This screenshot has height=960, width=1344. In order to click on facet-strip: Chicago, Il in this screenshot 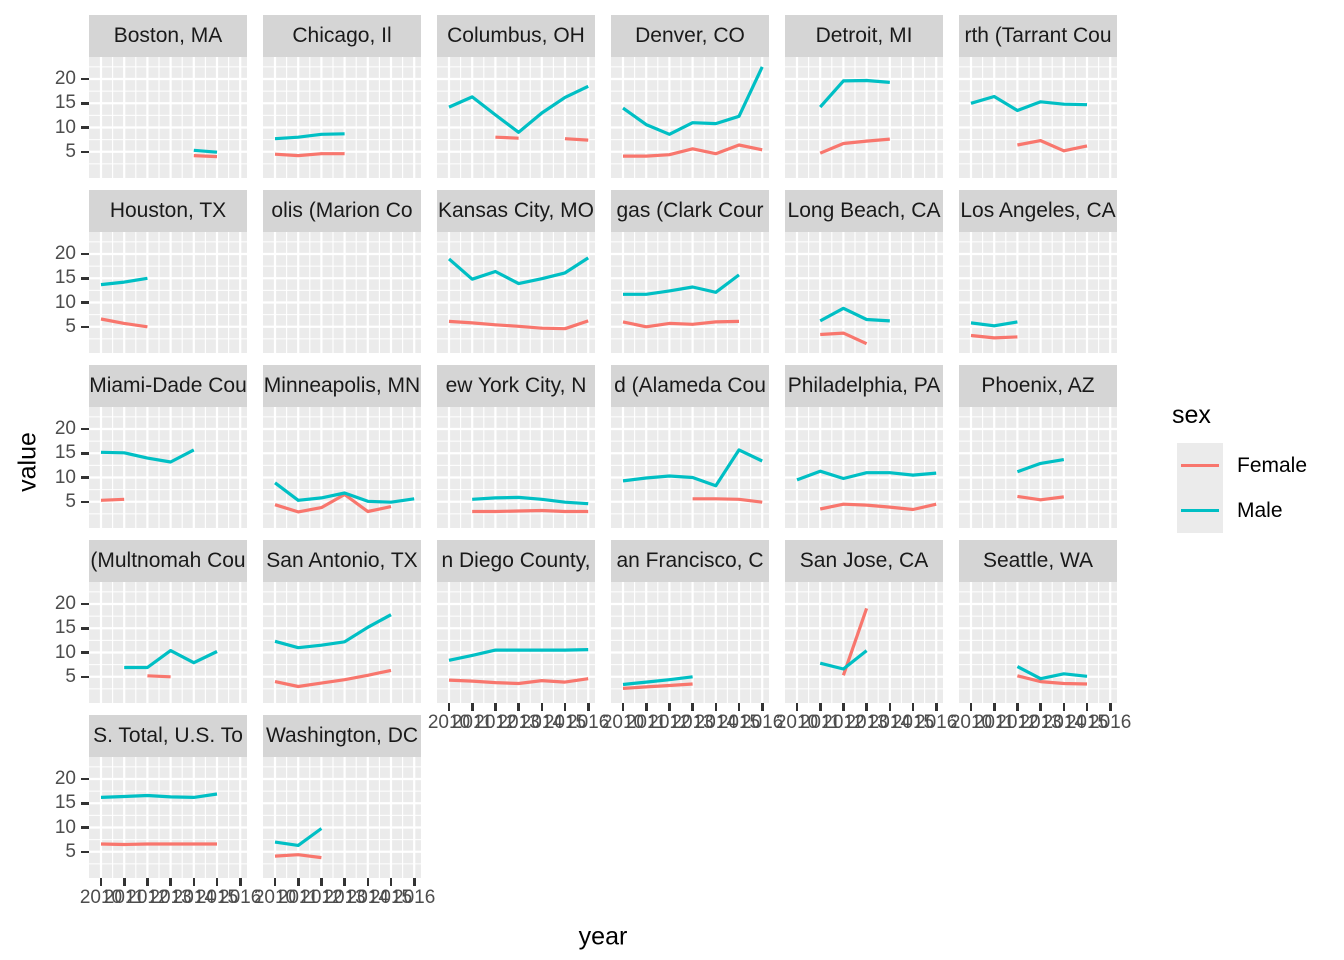, I will do `click(342, 36)`.